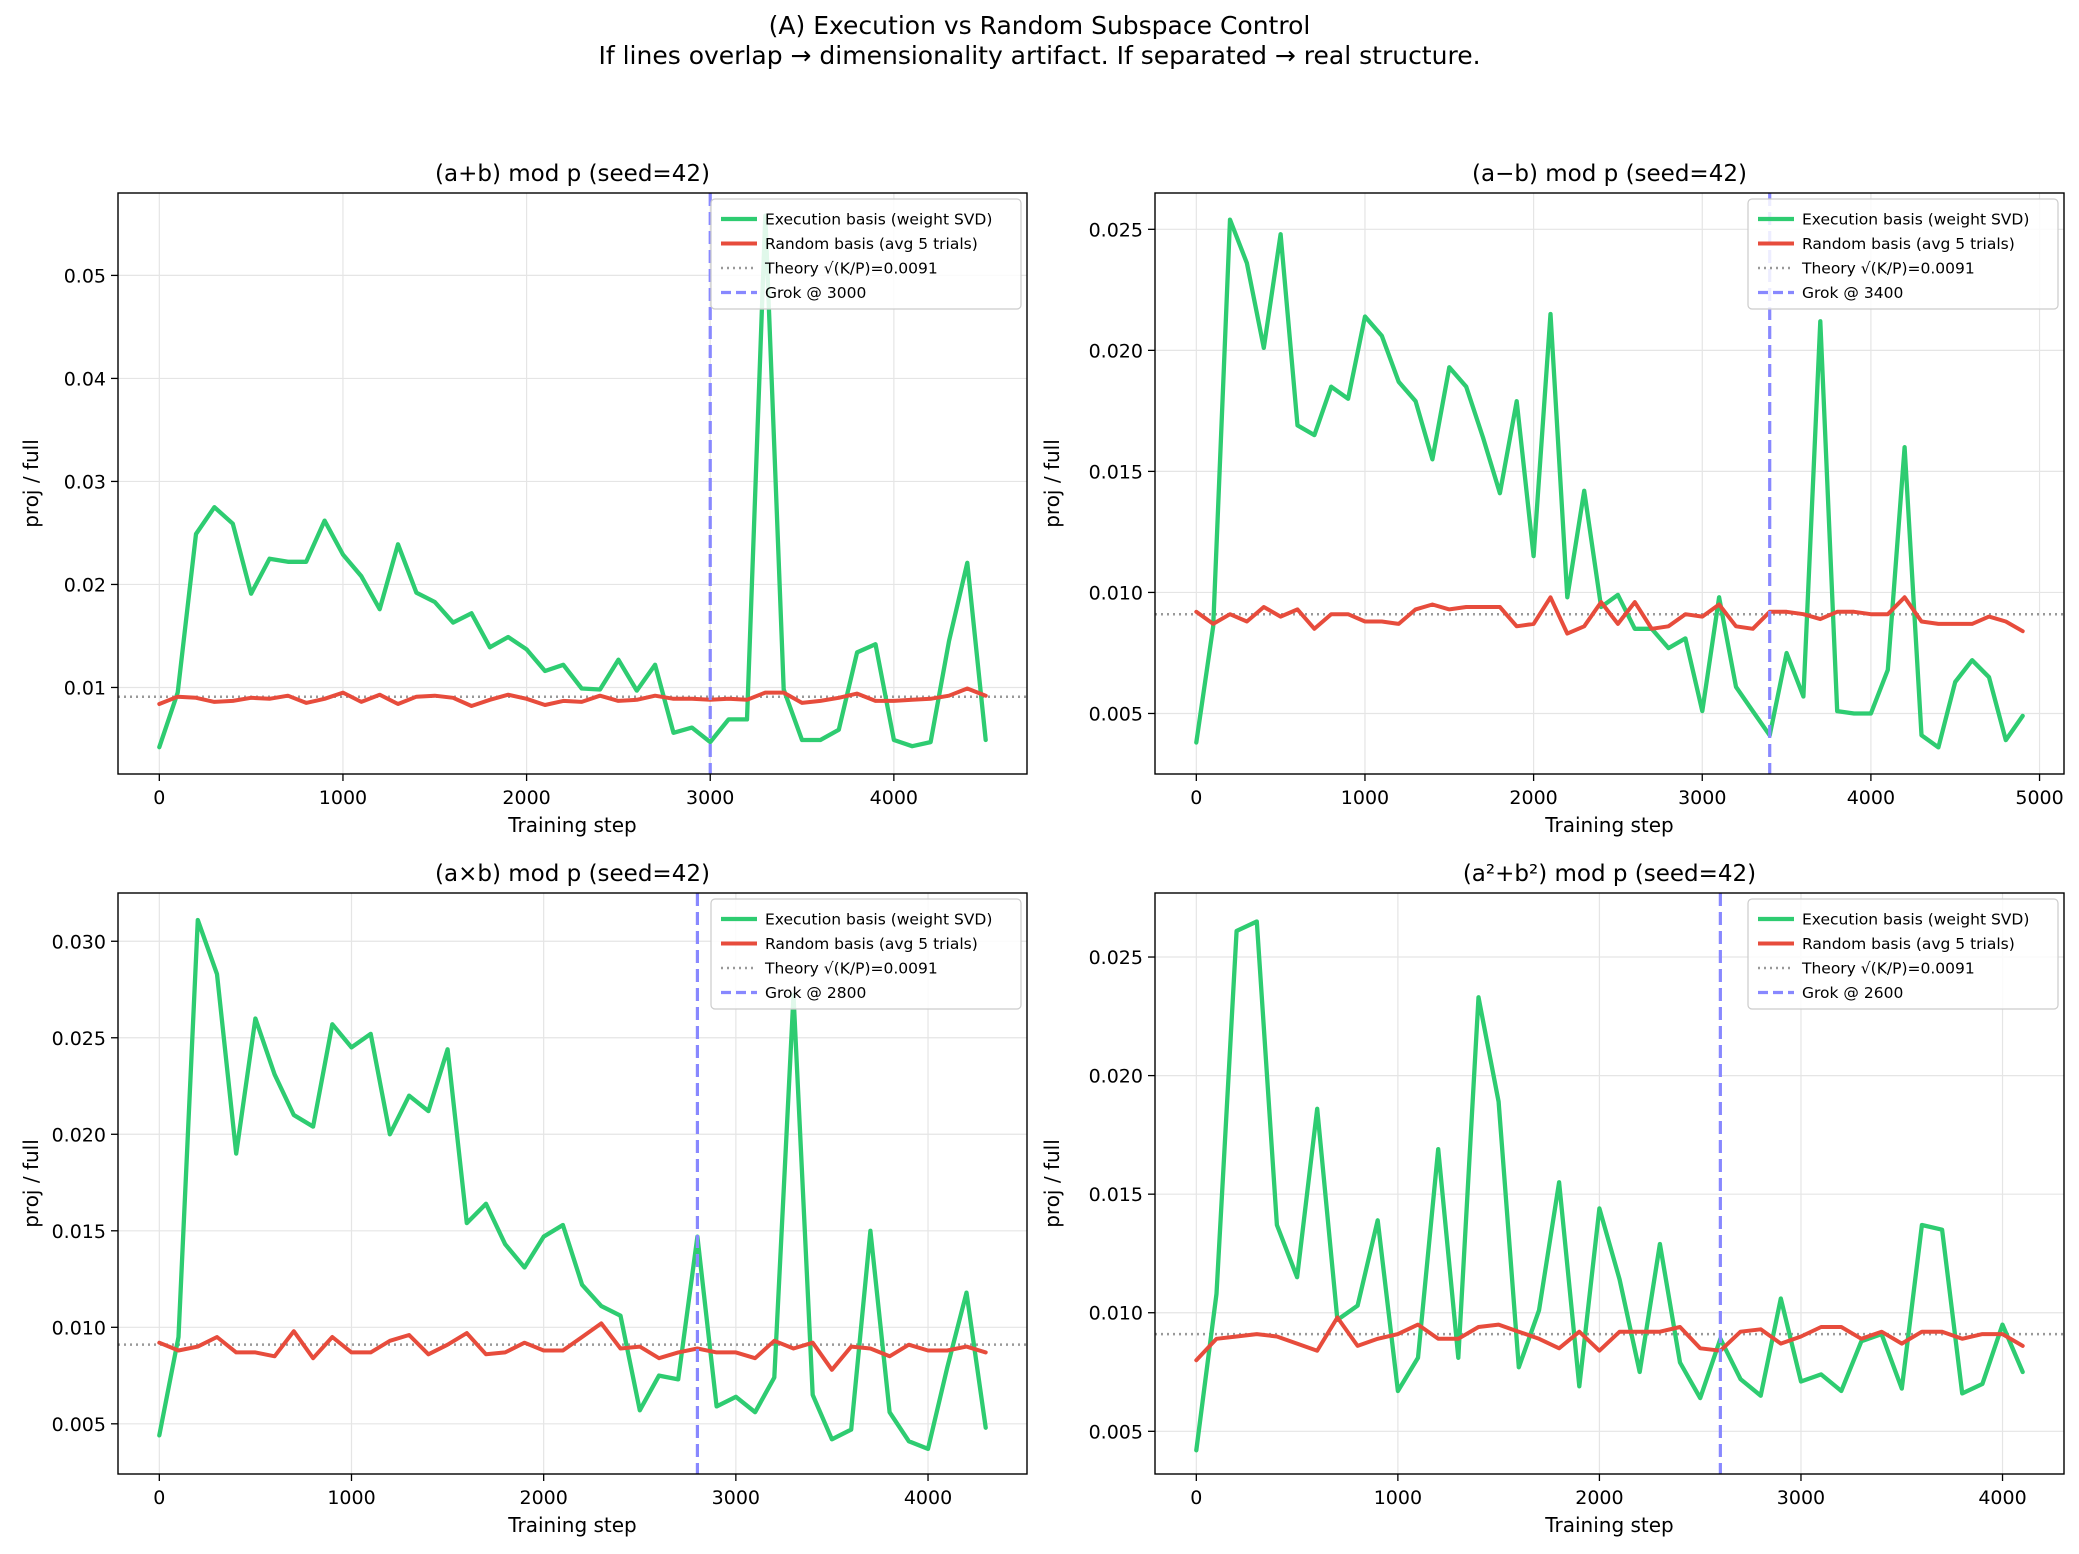 The image size is (2079, 1554). What do you see at coordinates (85, 585) in the screenshot?
I see `y-tick-label: 0.02` at bounding box center [85, 585].